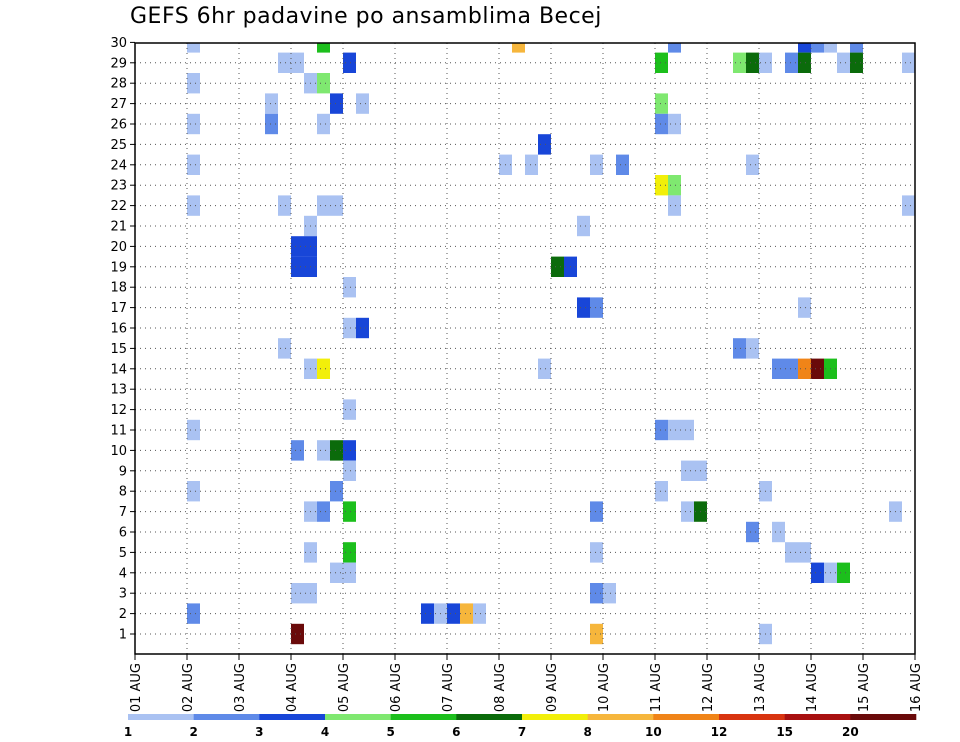 The height and width of the screenshot is (742, 960). I want to click on x-tick-label: 13 AUG, so click(760, 687).